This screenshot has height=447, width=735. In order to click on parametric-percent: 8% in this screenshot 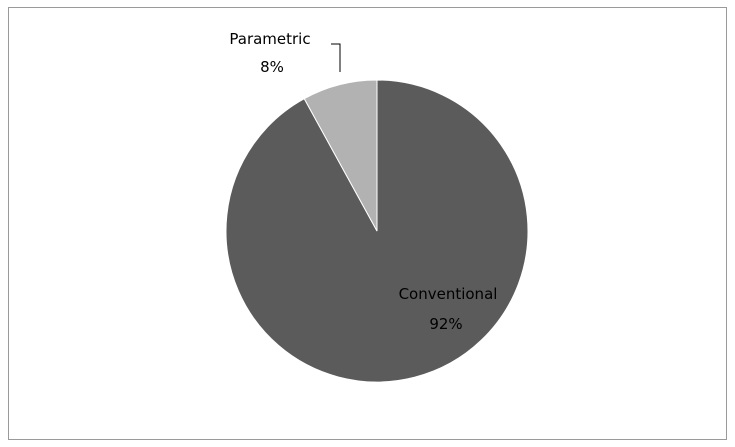, I will do `click(272, 67)`.